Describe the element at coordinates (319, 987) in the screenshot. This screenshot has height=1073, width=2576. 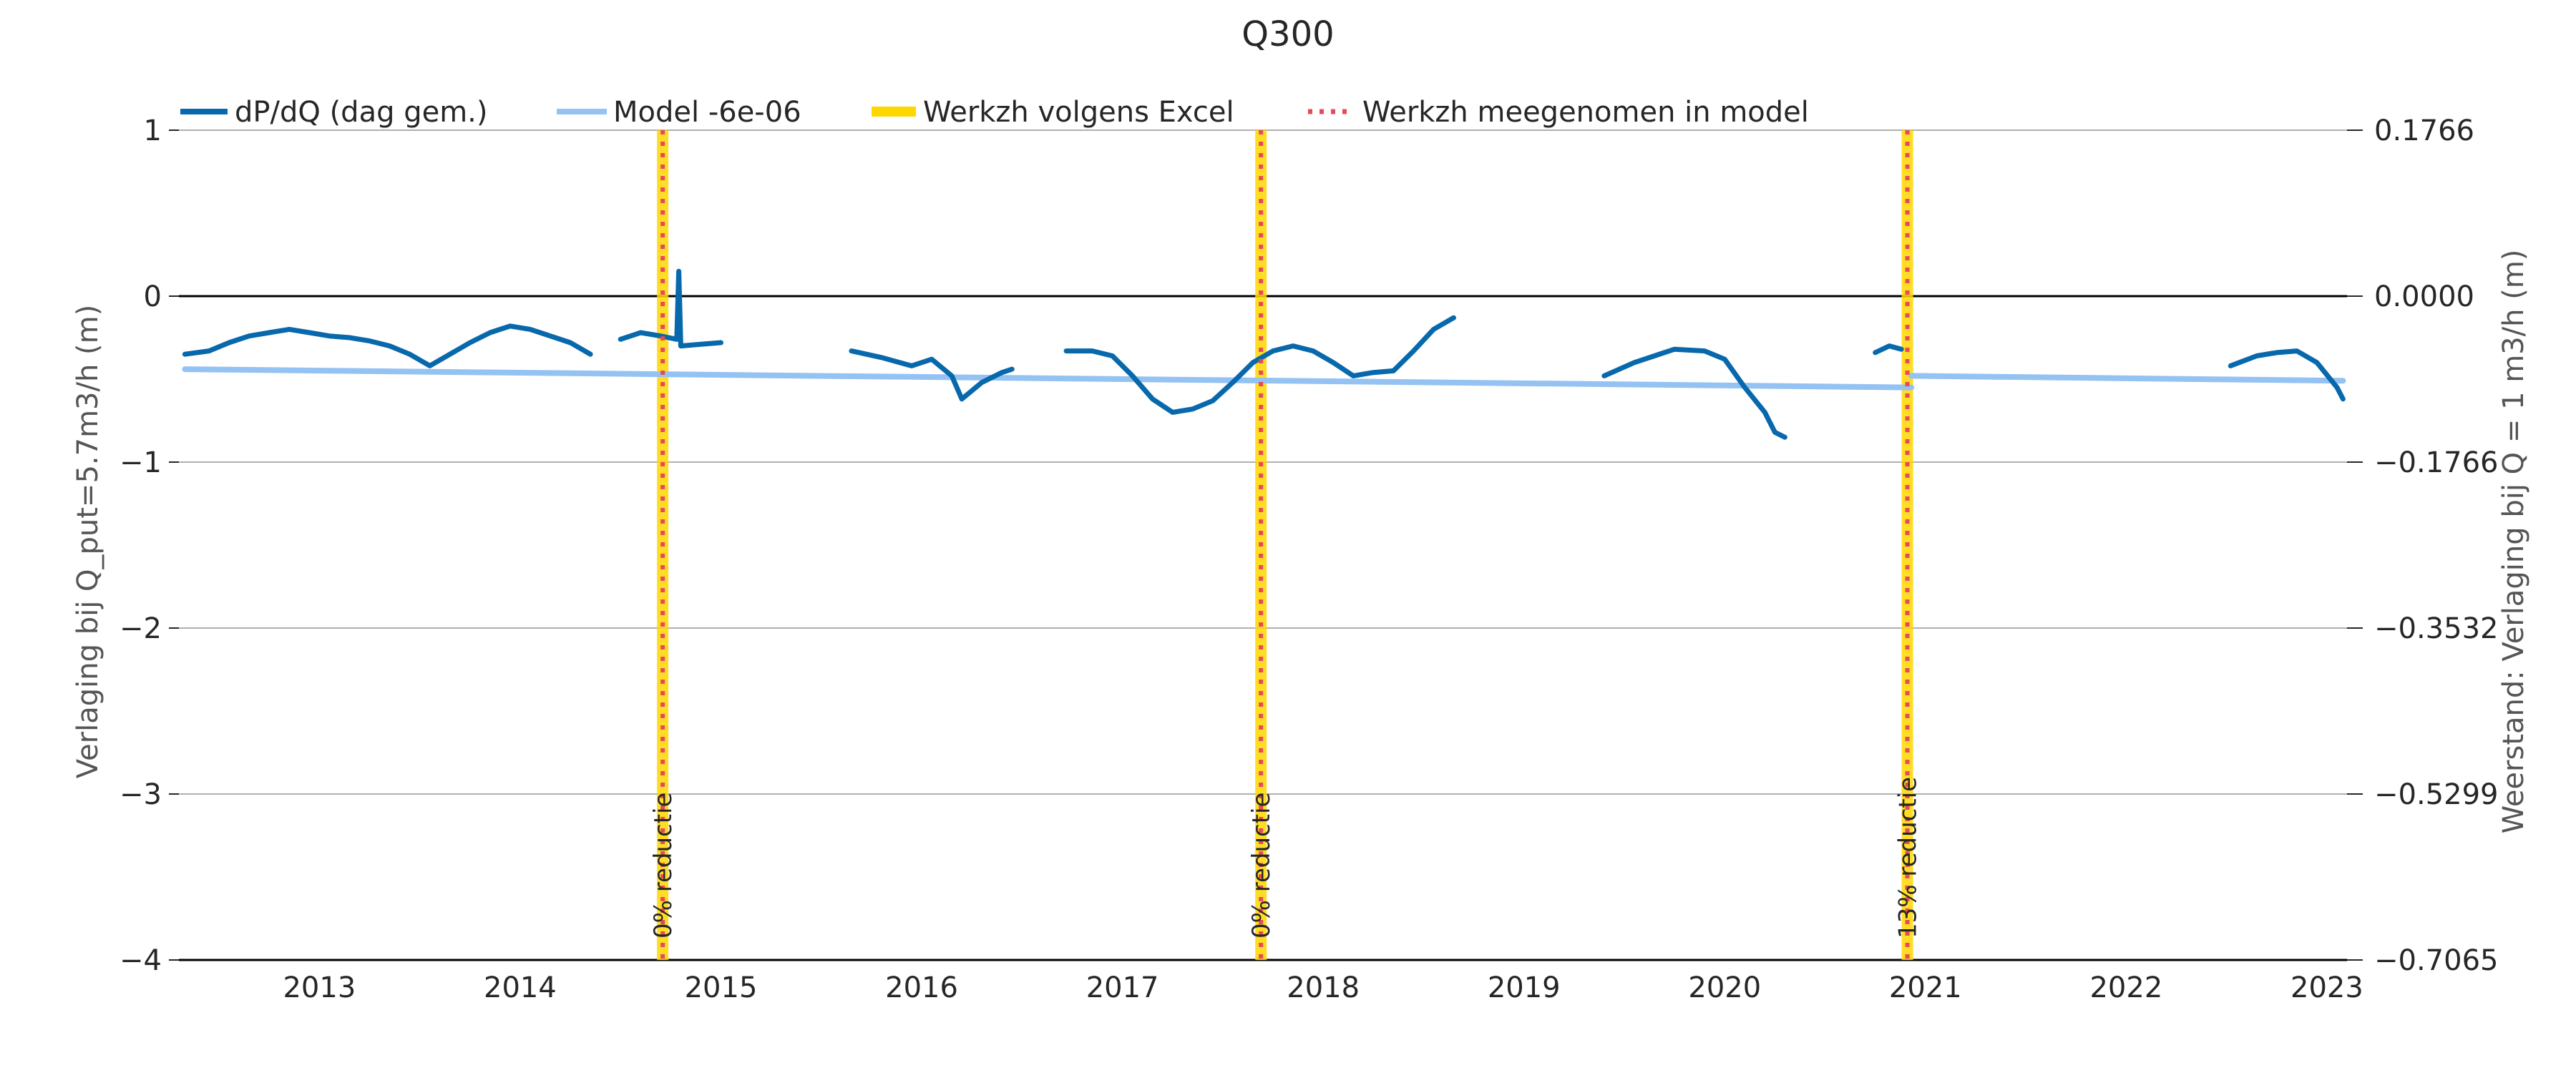
I see `x-tick-label: 2013` at that location.